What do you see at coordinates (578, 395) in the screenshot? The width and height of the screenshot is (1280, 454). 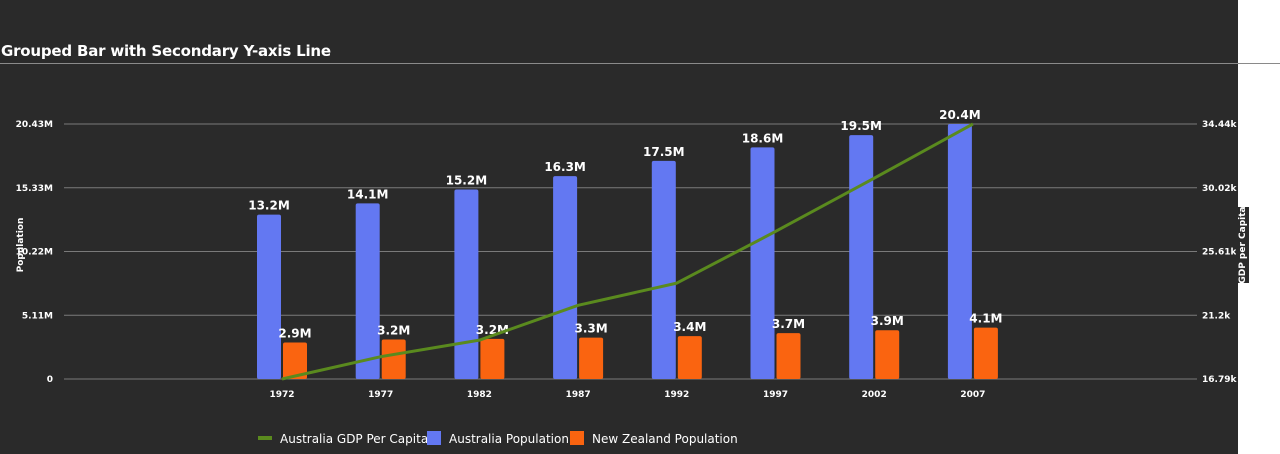 I see `x-tick-label: 1987` at bounding box center [578, 395].